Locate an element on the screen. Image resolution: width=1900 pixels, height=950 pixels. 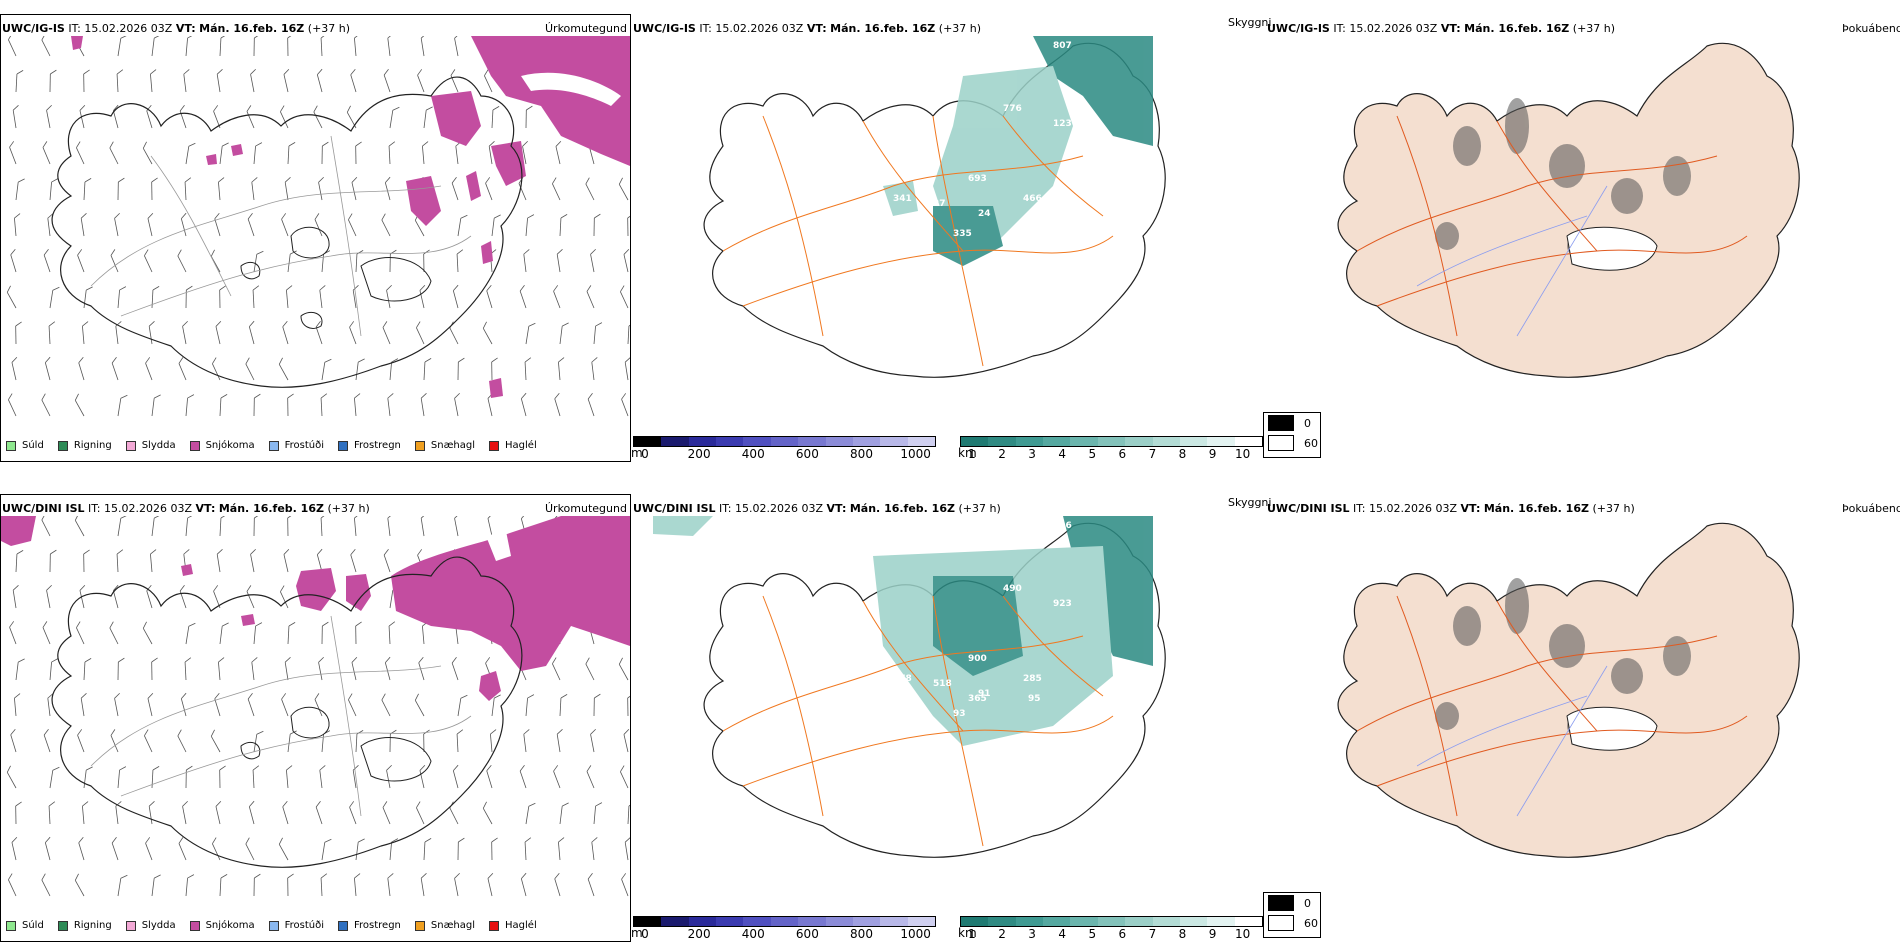
vt-value: Mán. 16.feb. 16Z is located at coordinates (271, 508).